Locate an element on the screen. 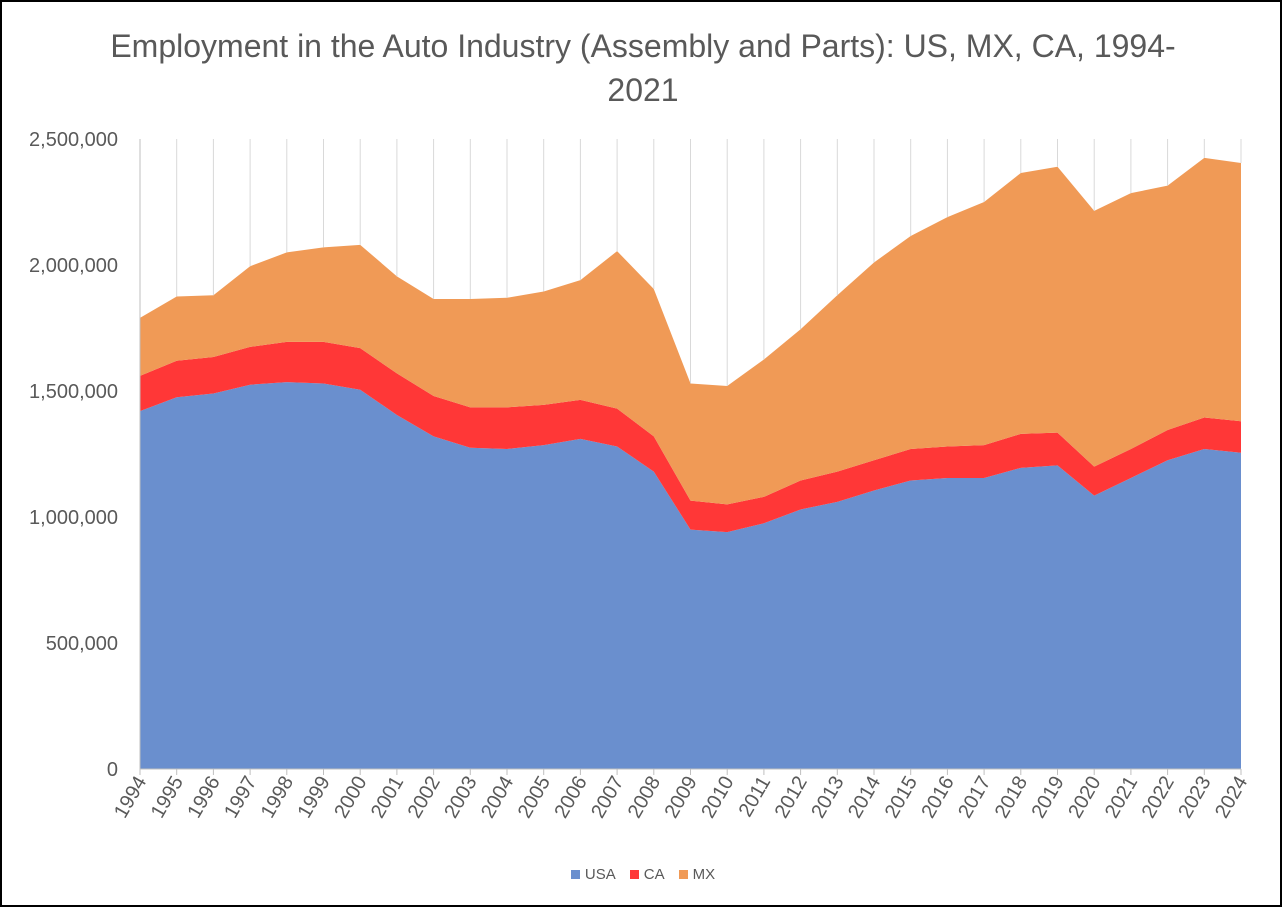 Image resolution: width=1282 pixels, height=907 pixels. x-tick-label: 2004 is located at coordinates (497, 798).